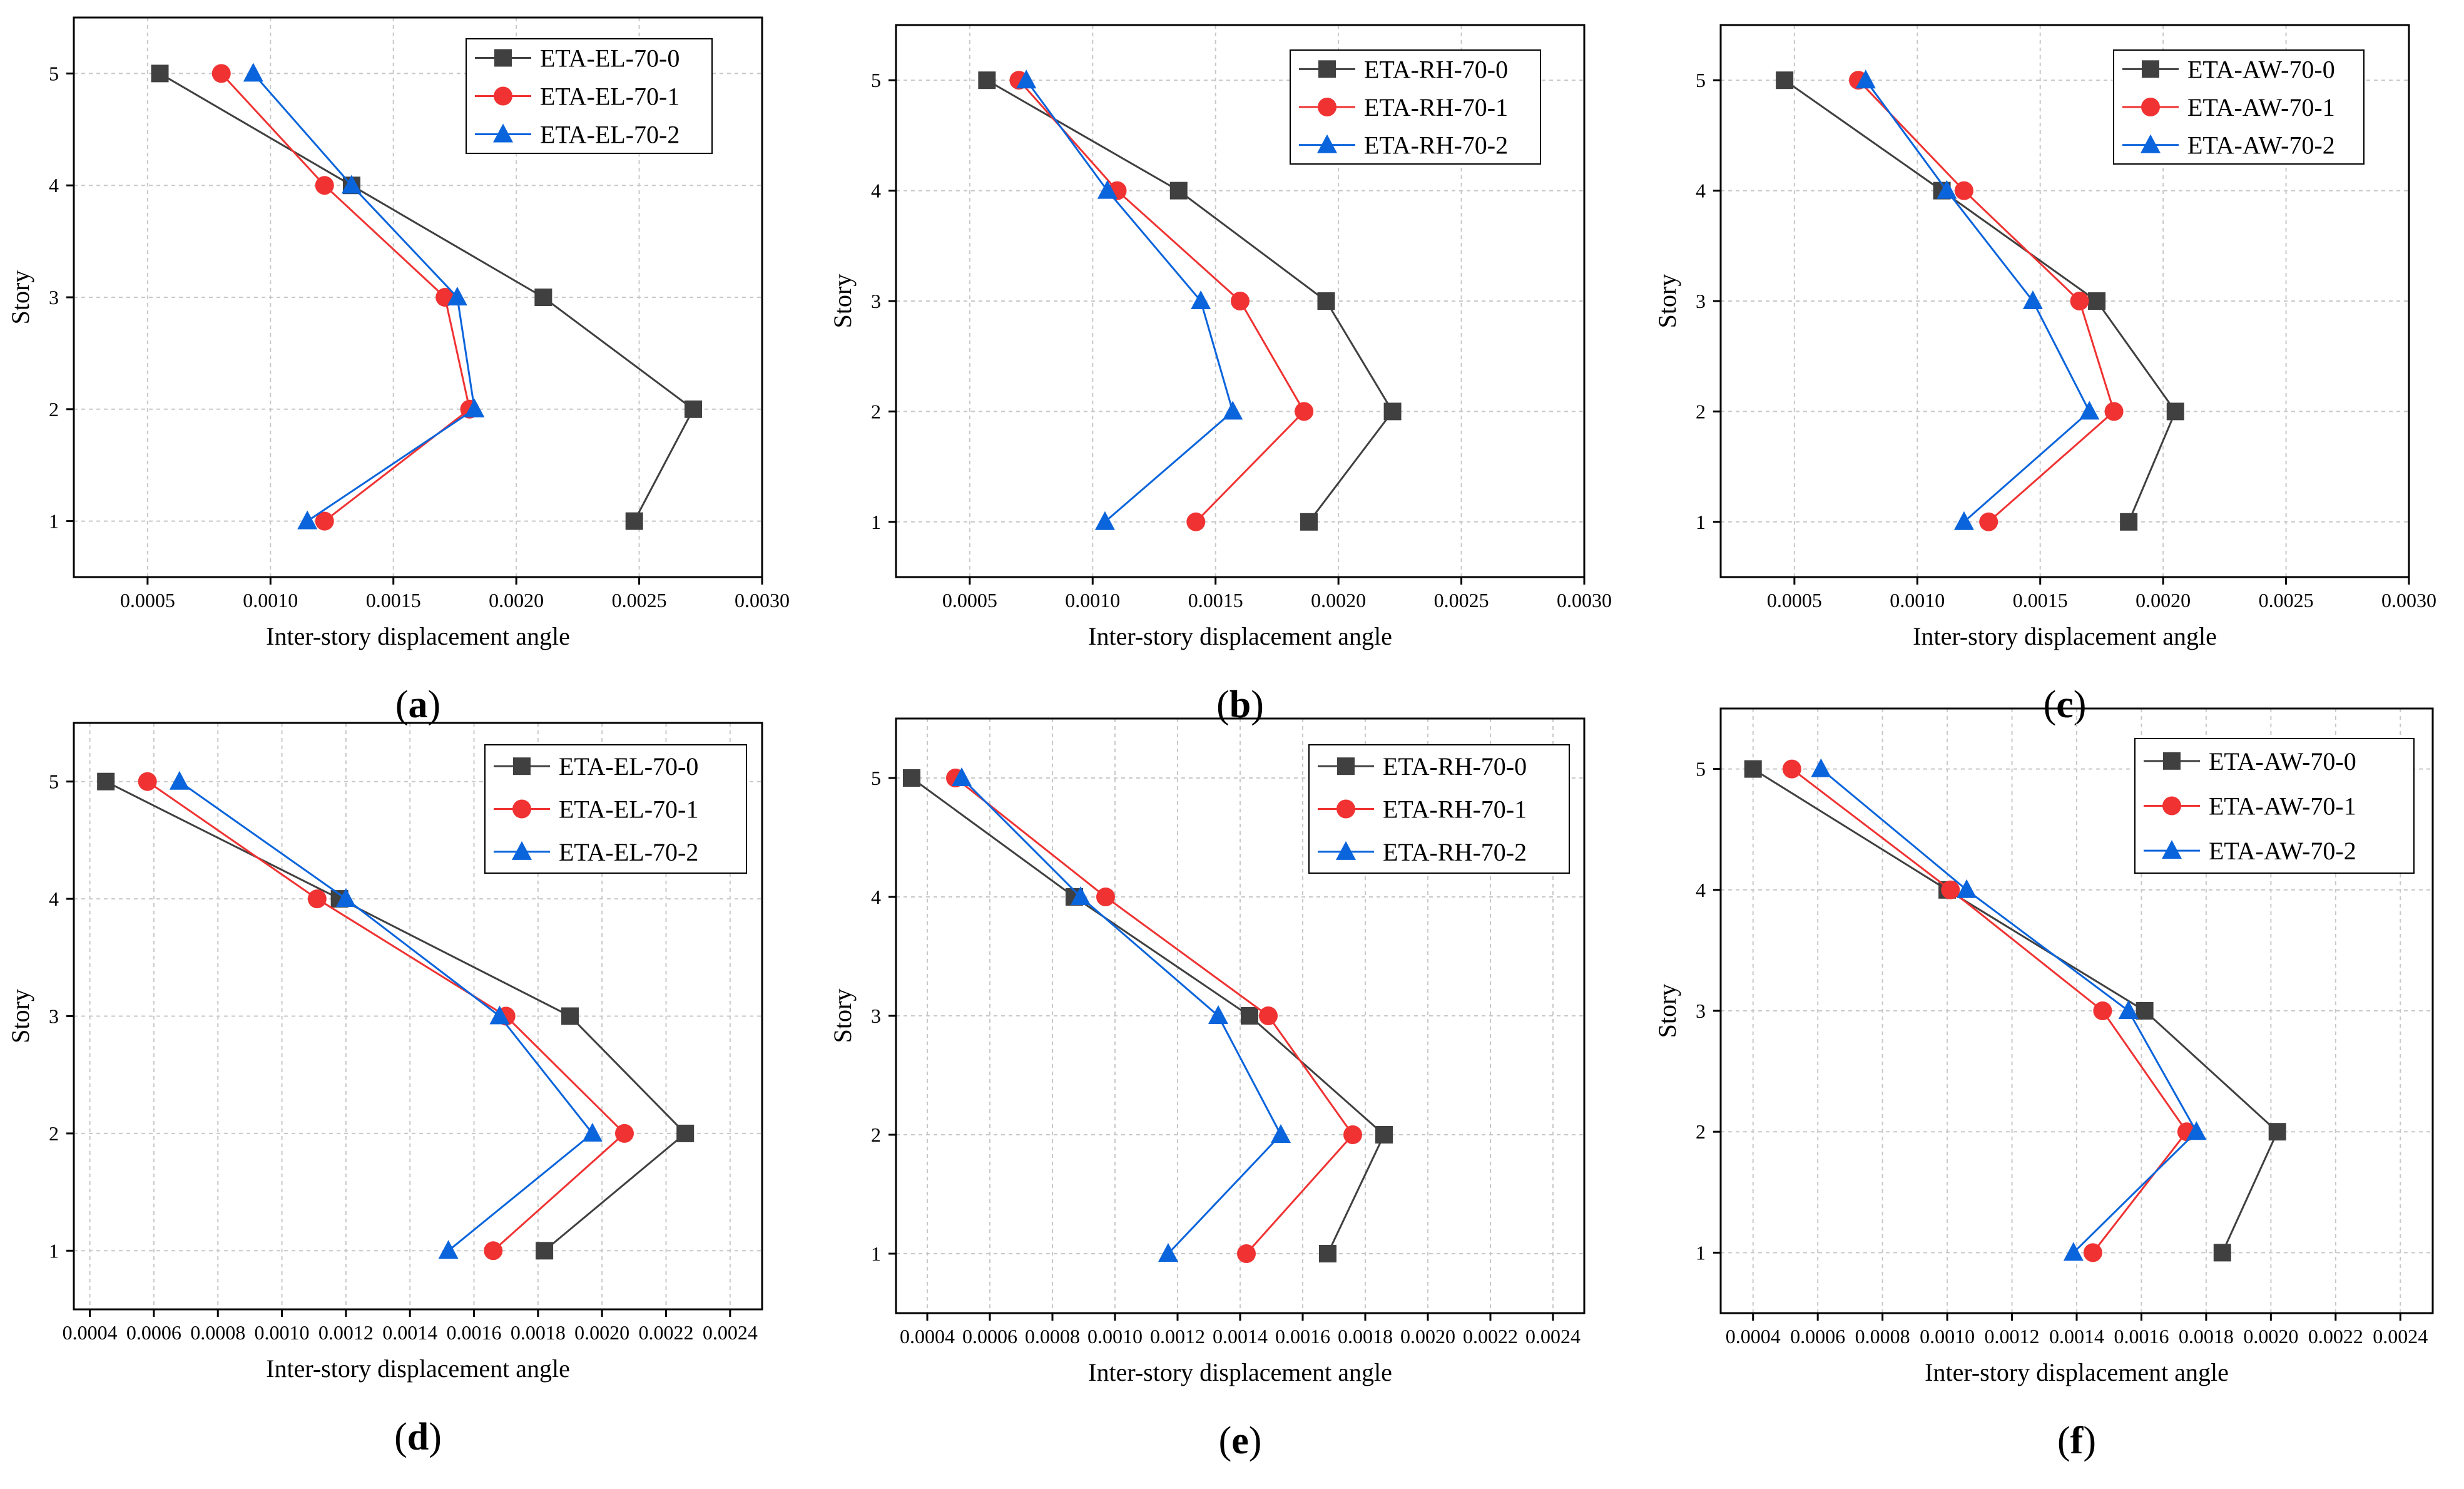 The height and width of the screenshot is (1489, 2464). I want to click on x-tick-label: 0.0016, so click(1303, 1336).